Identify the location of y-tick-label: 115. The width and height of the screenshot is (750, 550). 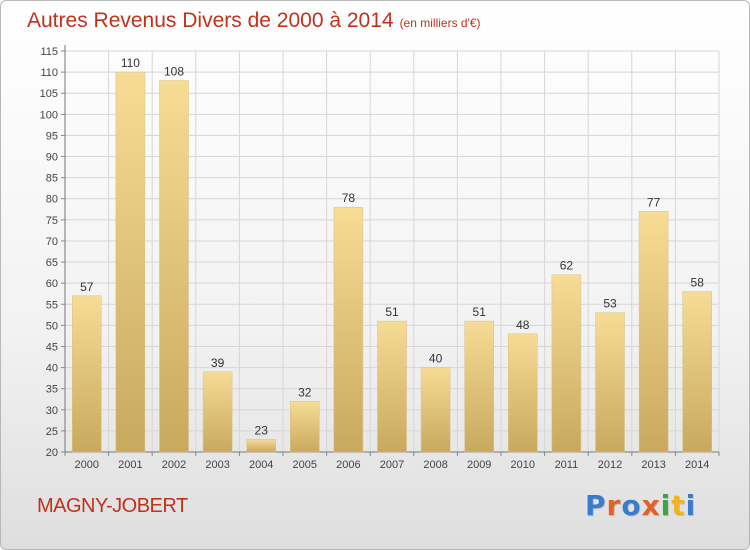
(49, 52).